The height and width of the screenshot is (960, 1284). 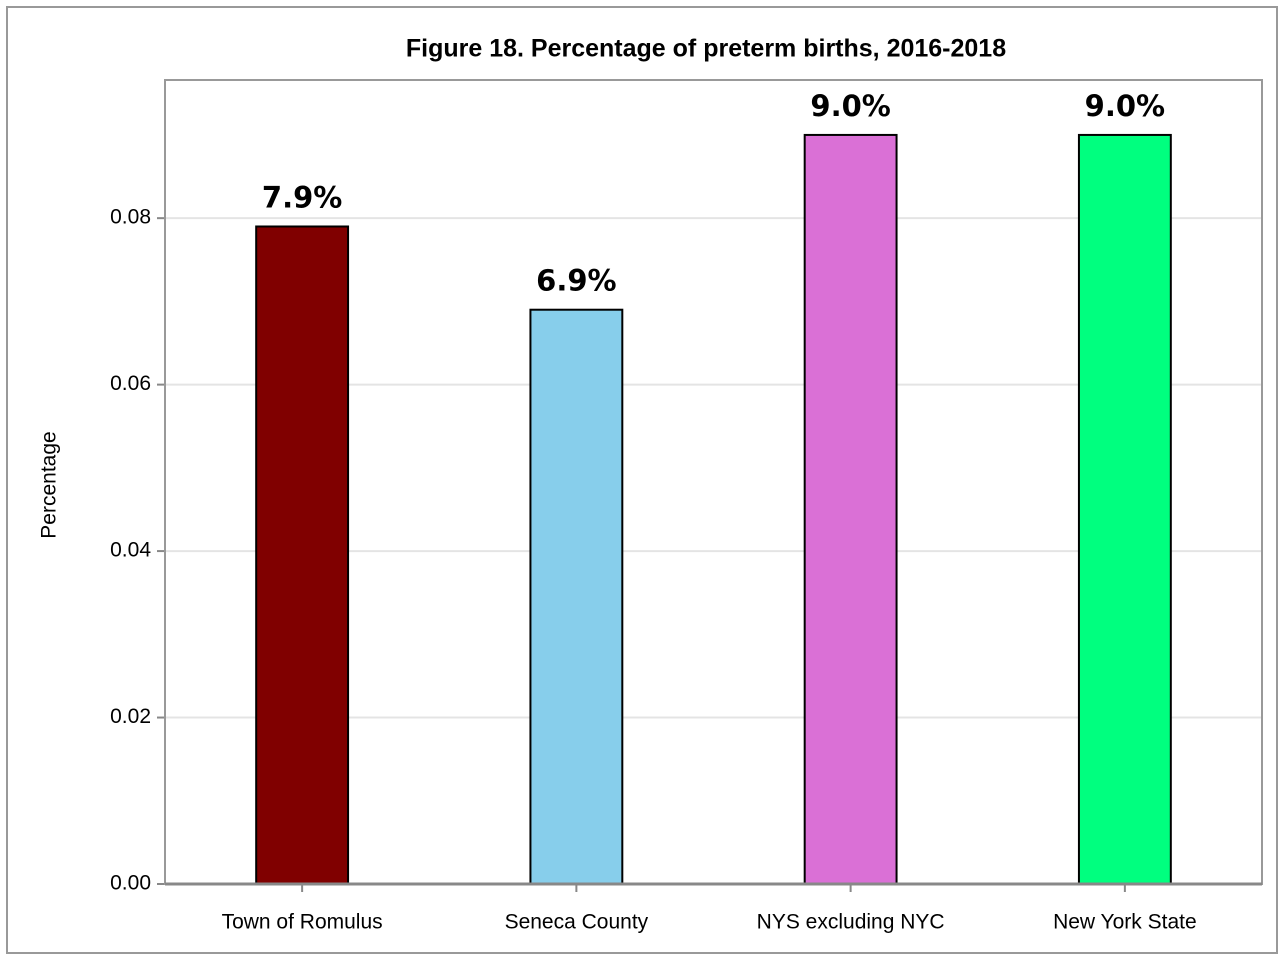 What do you see at coordinates (130, 883) in the screenshot?
I see `y-tick-label: 0.00` at bounding box center [130, 883].